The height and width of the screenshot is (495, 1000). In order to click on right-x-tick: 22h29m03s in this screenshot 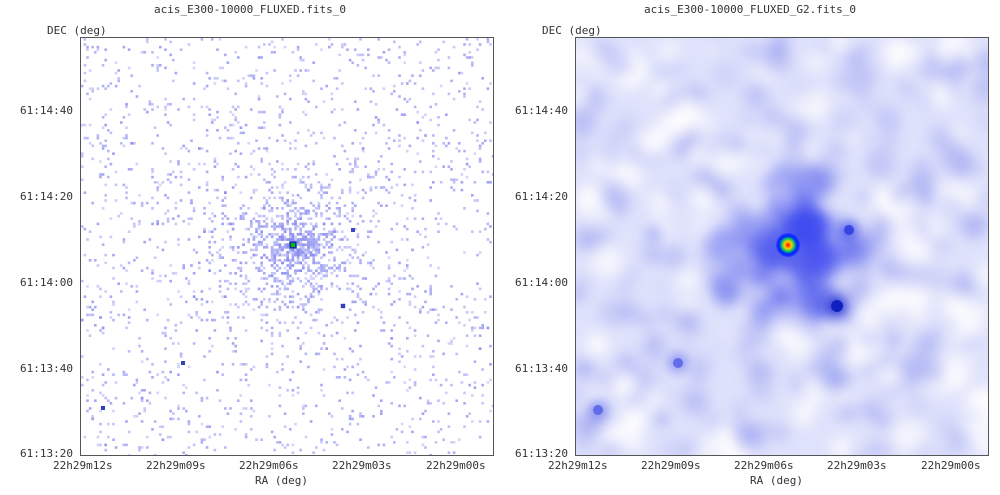, I will do `click(857, 465)`.